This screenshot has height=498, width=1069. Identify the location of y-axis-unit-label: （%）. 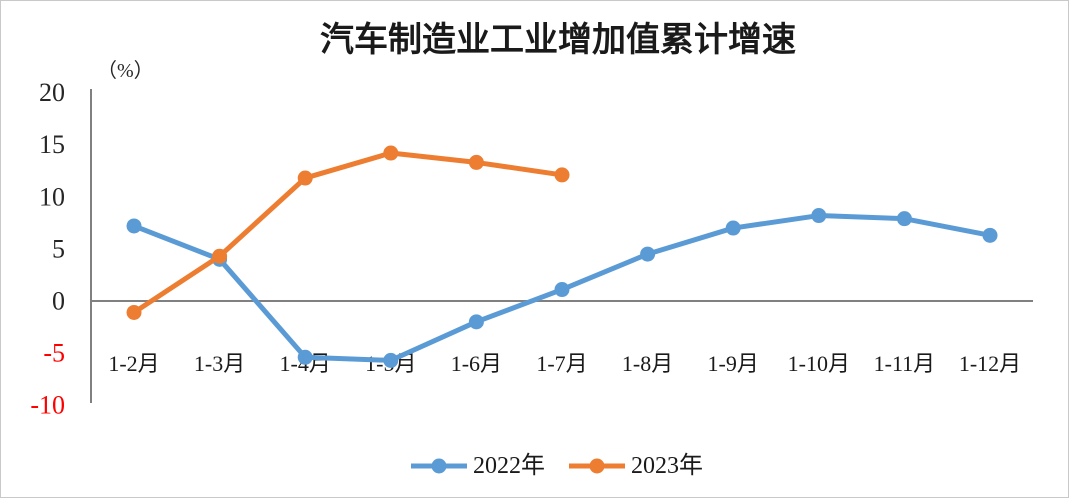
(125, 70).